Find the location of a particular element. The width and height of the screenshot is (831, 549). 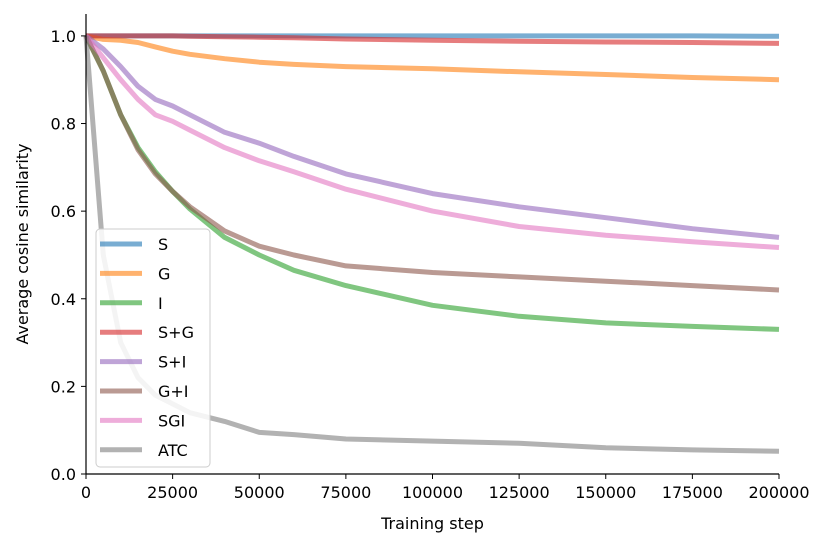

x-tick-label: 200000 is located at coordinates (778, 492).